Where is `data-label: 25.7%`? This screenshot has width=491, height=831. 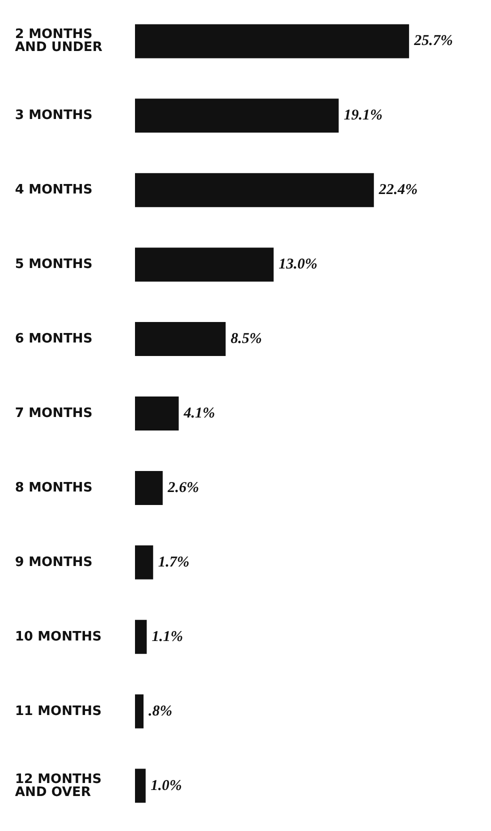
data-label: 25.7% is located at coordinates (433, 41).